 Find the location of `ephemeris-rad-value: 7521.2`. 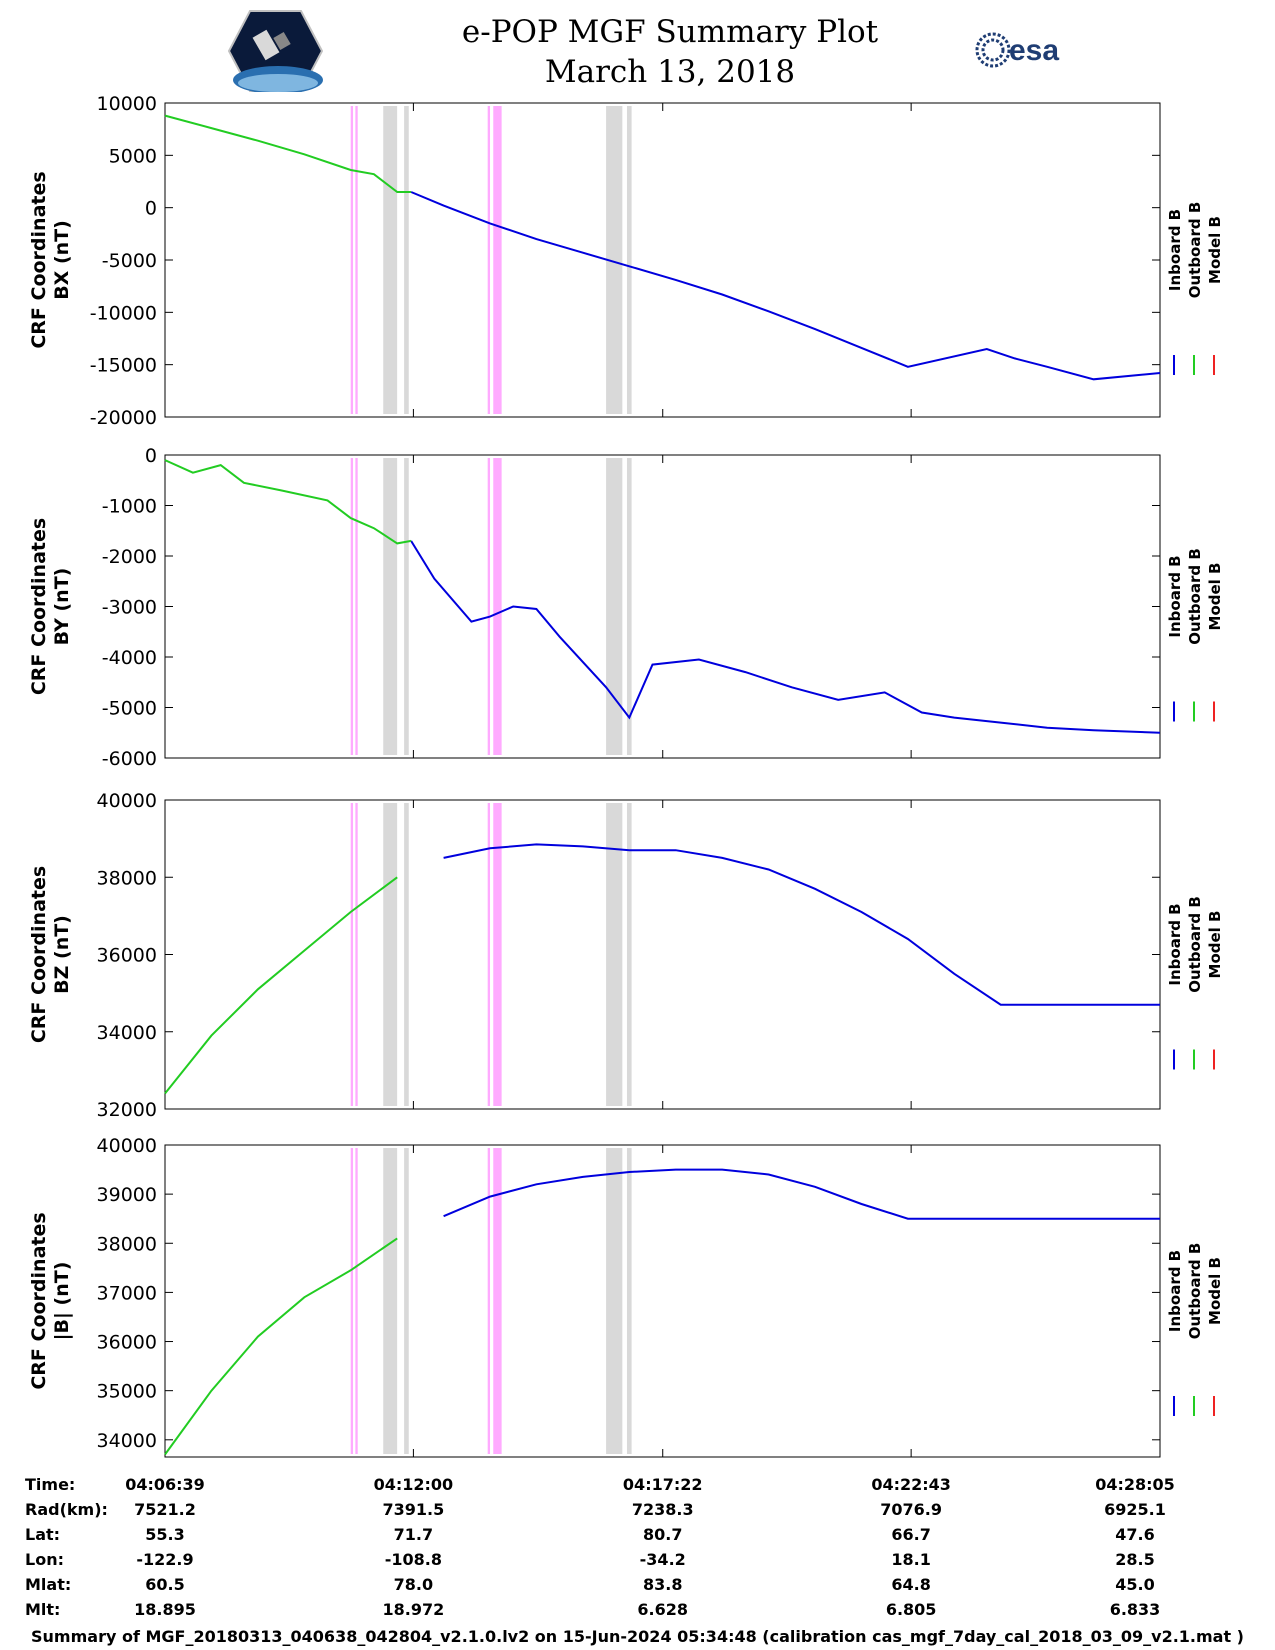

ephemeris-rad-value: 7521.2 is located at coordinates (165, 1509).